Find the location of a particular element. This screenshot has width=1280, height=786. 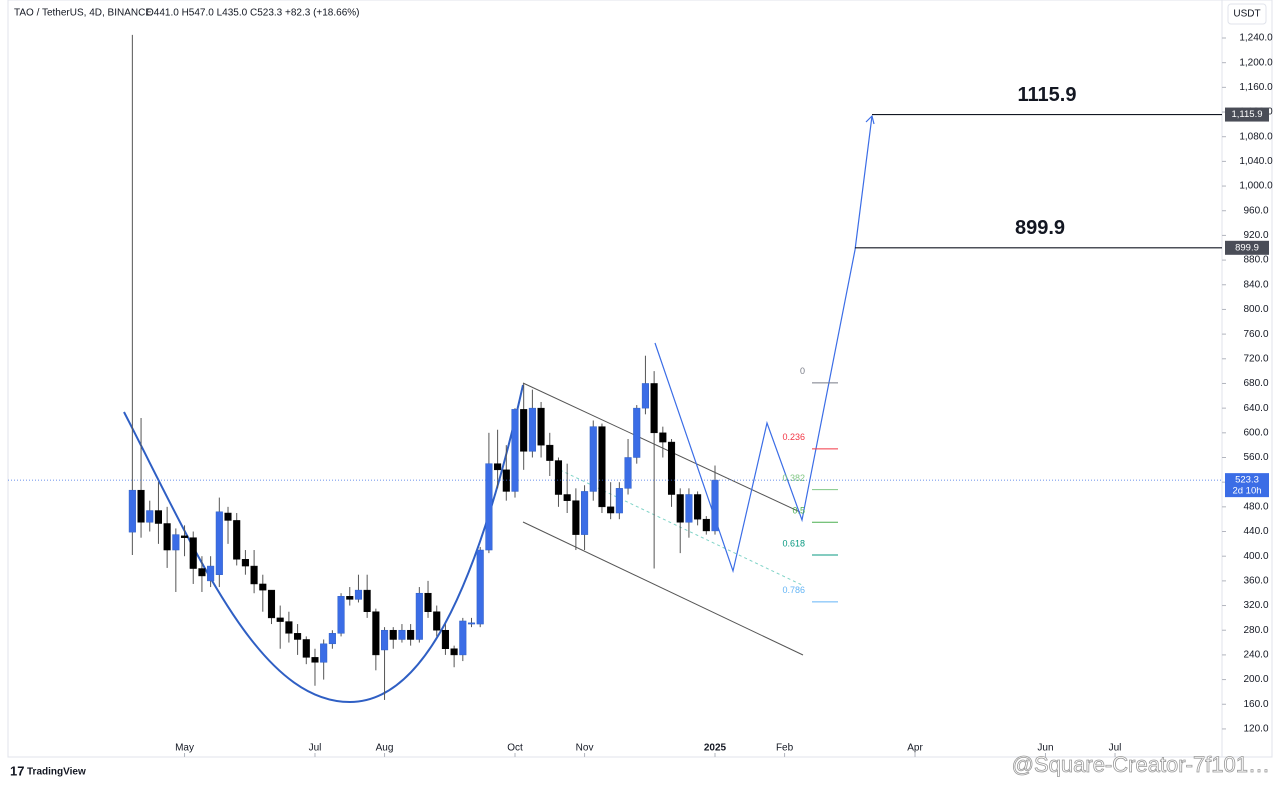

y-tick-label: 240.0 is located at coordinates (1255, 655).